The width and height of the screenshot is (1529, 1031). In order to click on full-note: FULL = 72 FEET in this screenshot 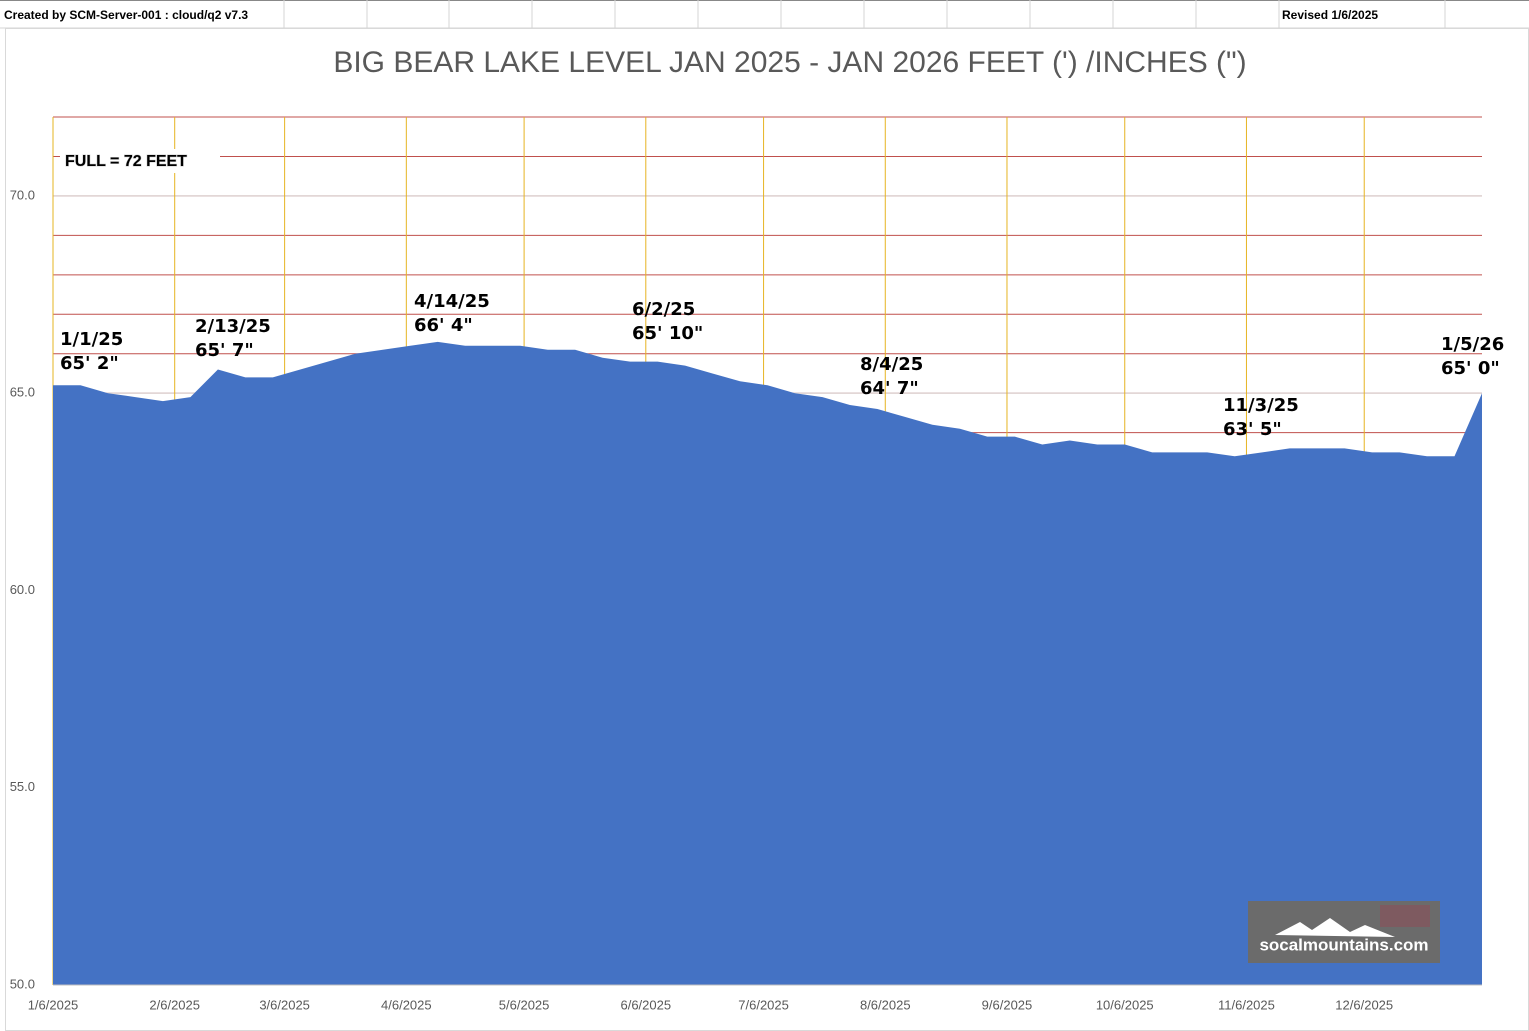, I will do `click(126, 161)`.